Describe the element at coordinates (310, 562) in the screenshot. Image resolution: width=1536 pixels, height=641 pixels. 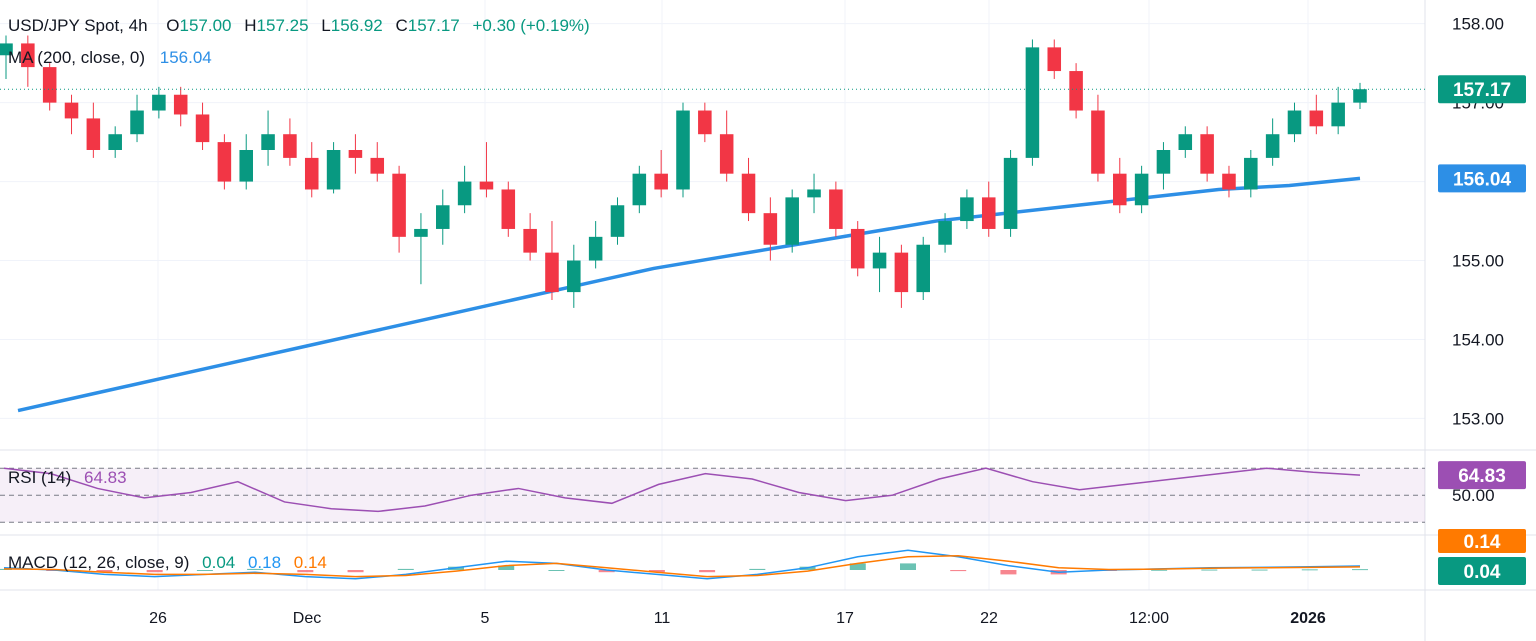
I see `macd-legend-signal: 0.14` at that location.